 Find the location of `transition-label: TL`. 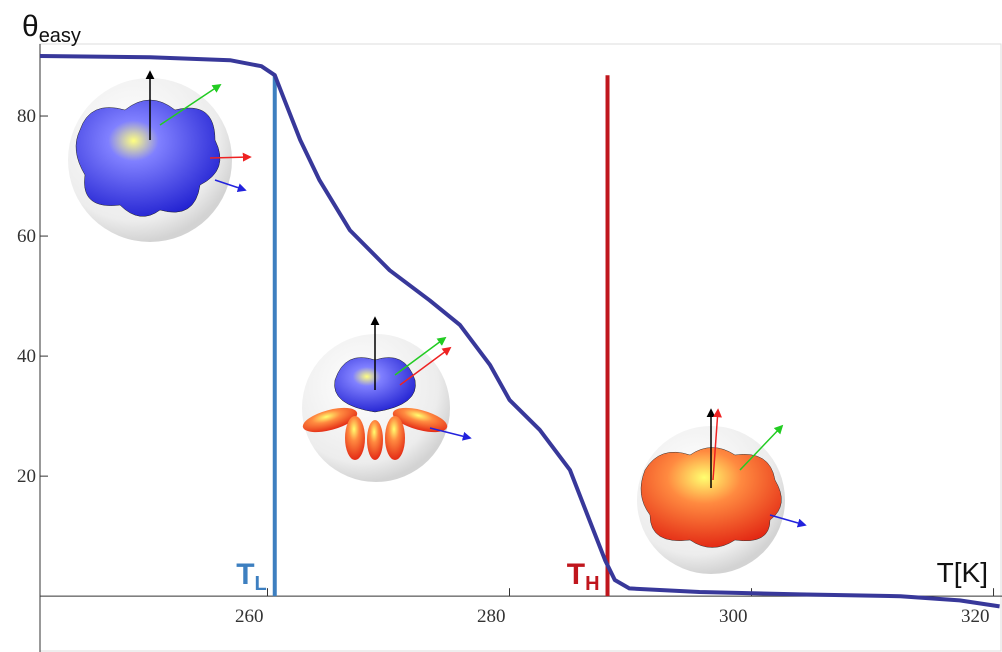

transition-label: TL is located at coordinates (251, 576).